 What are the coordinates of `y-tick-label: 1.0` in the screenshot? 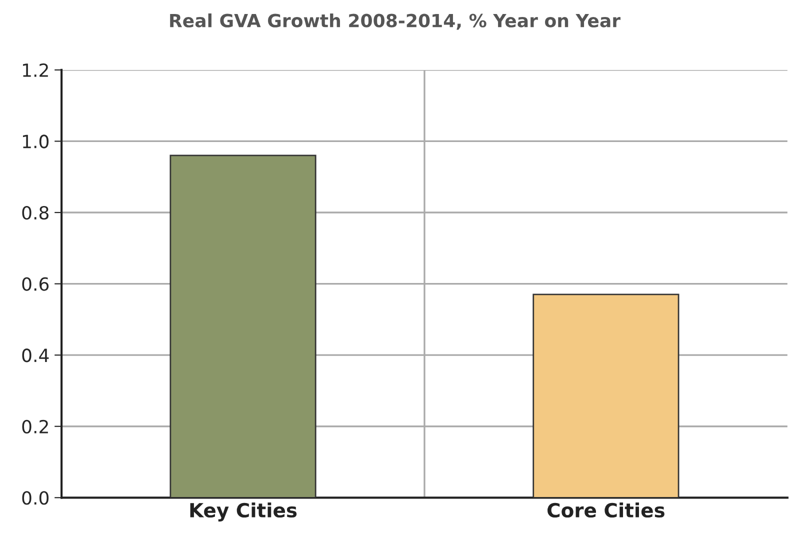 It's located at (36, 141).